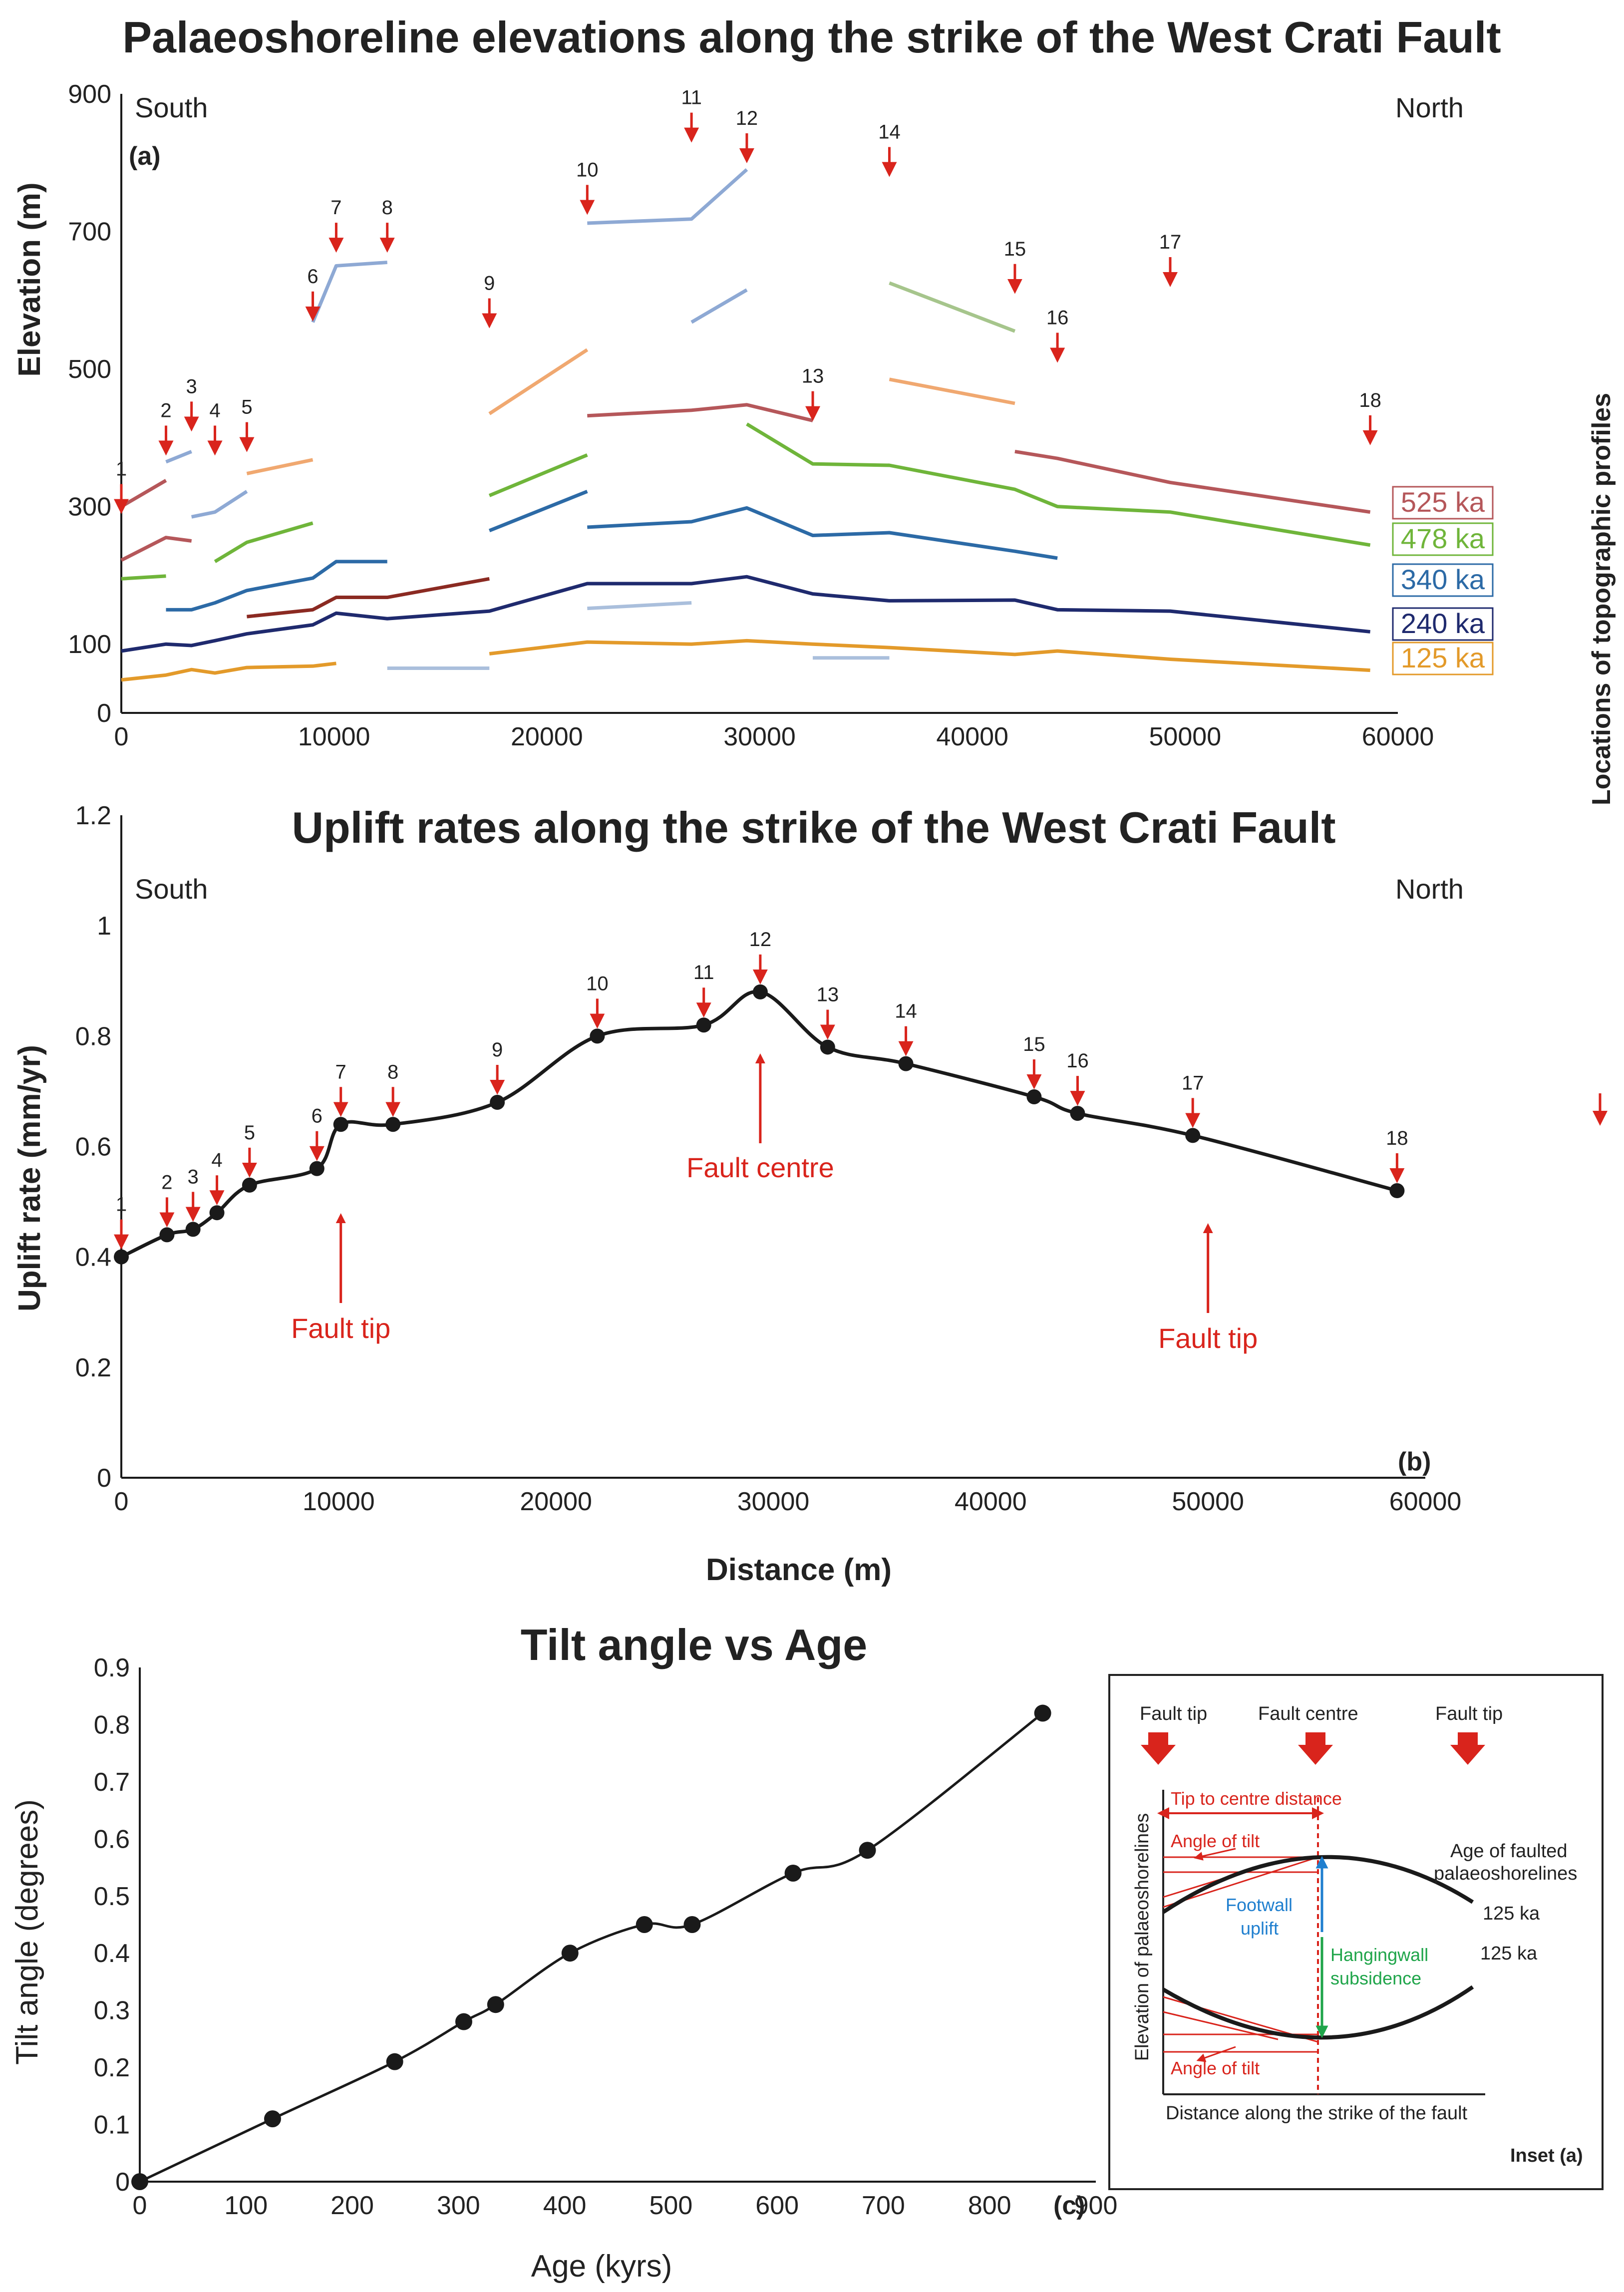 The image size is (1624, 2292). What do you see at coordinates (538, 512) in the screenshot?
I see `panel-a-shoreline-340-ka` at bounding box center [538, 512].